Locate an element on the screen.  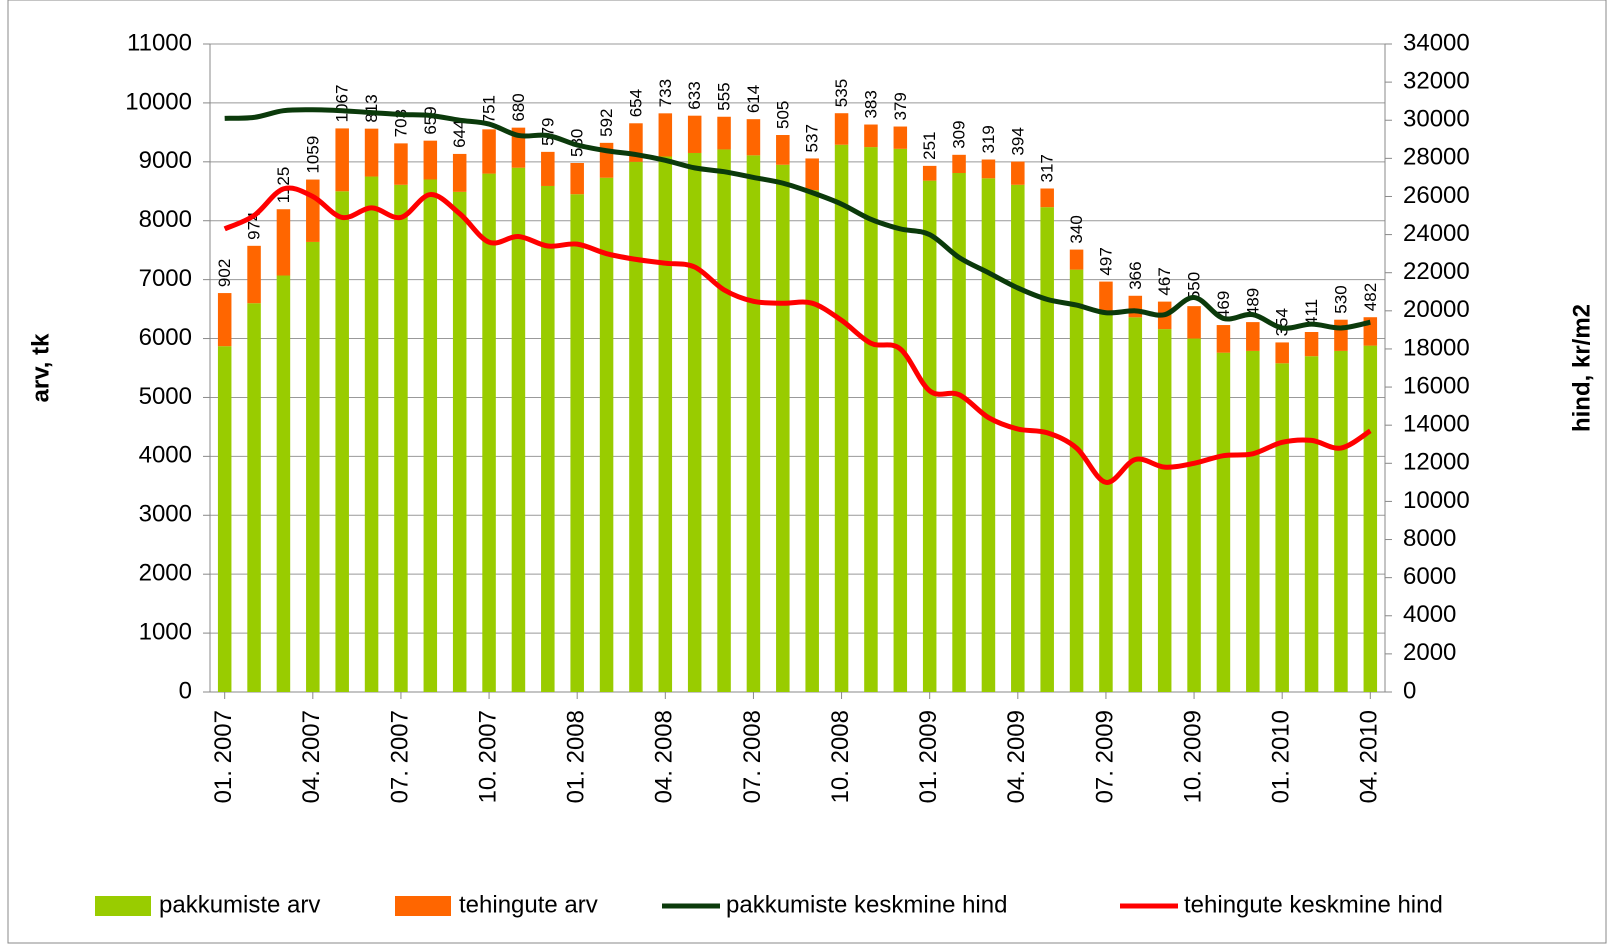
data-label: 1059 is located at coordinates (312, 155).